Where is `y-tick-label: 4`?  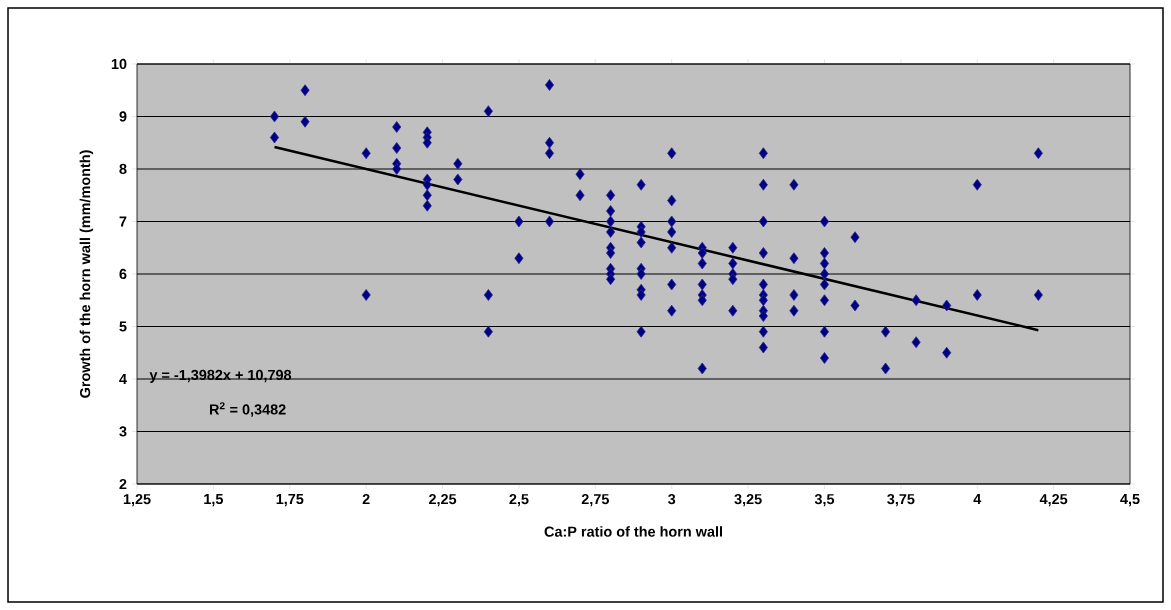
y-tick-label: 4 is located at coordinates (123, 379).